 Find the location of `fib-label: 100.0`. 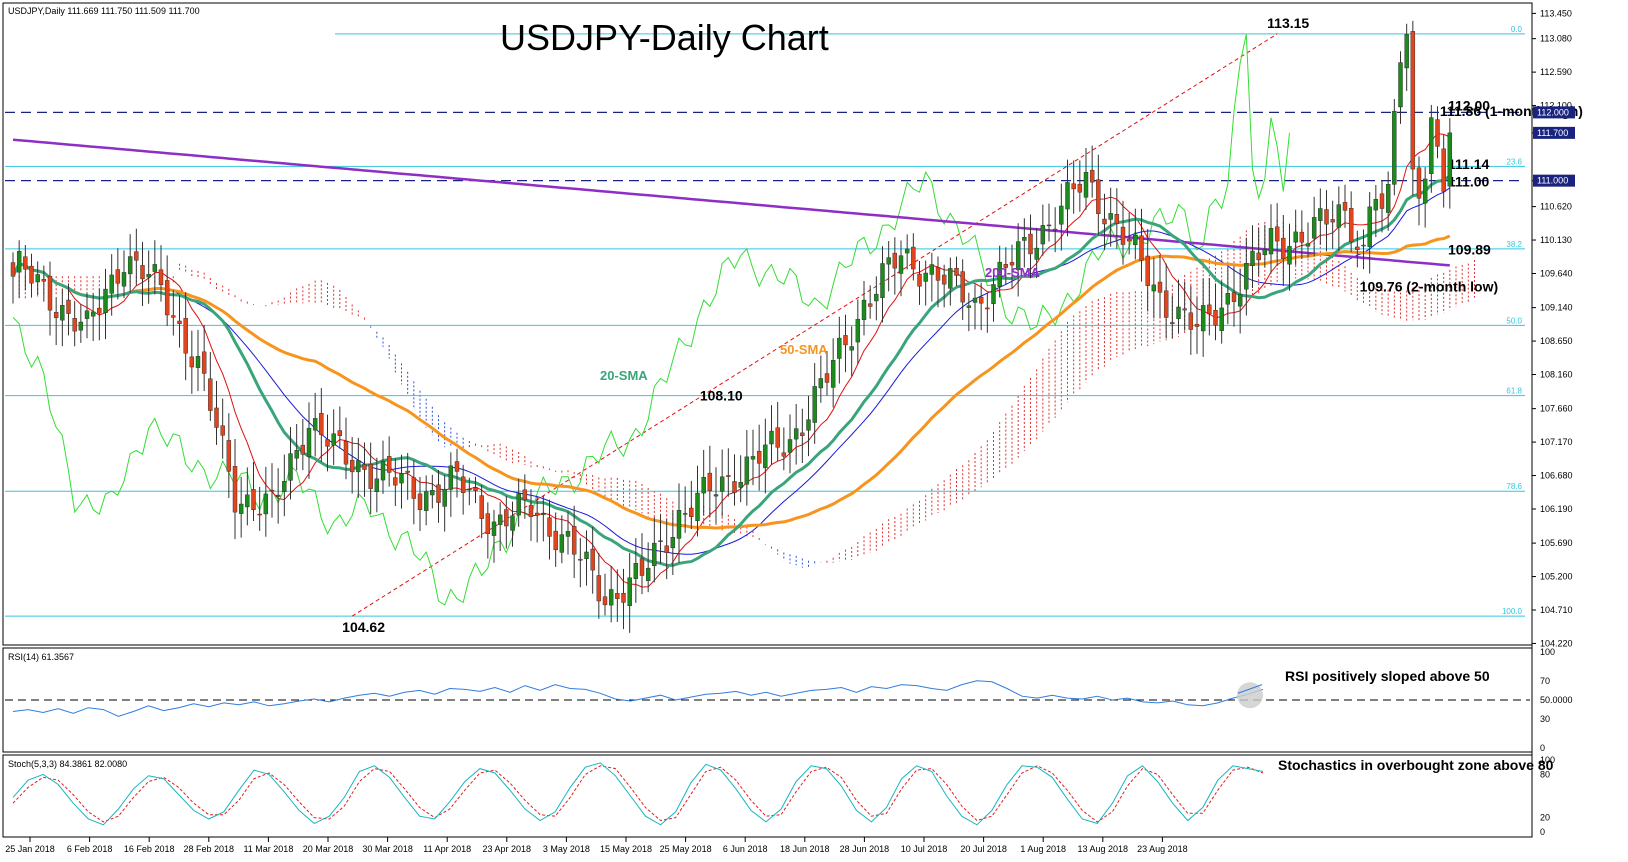

fib-label: 100.0 is located at coordinates (1512, 611).